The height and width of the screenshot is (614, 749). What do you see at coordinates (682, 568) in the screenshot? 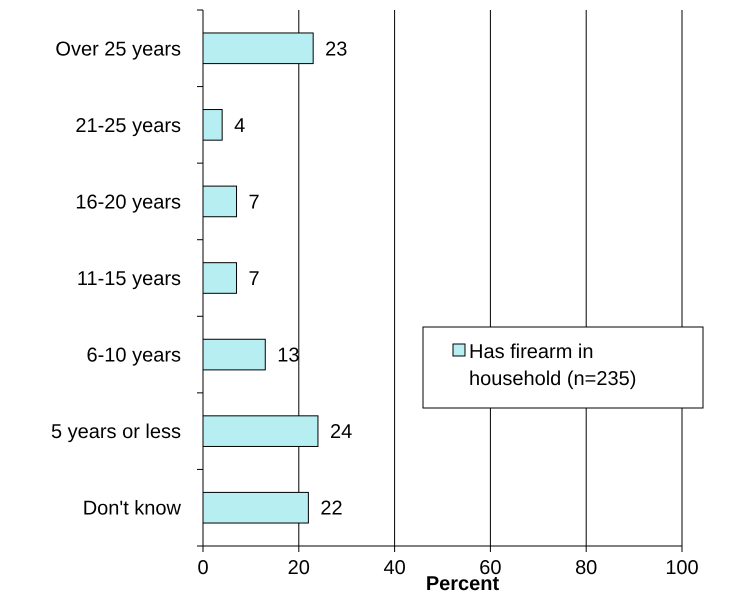
I see `x-tick-label: 100` at bounding box center [682, 568].